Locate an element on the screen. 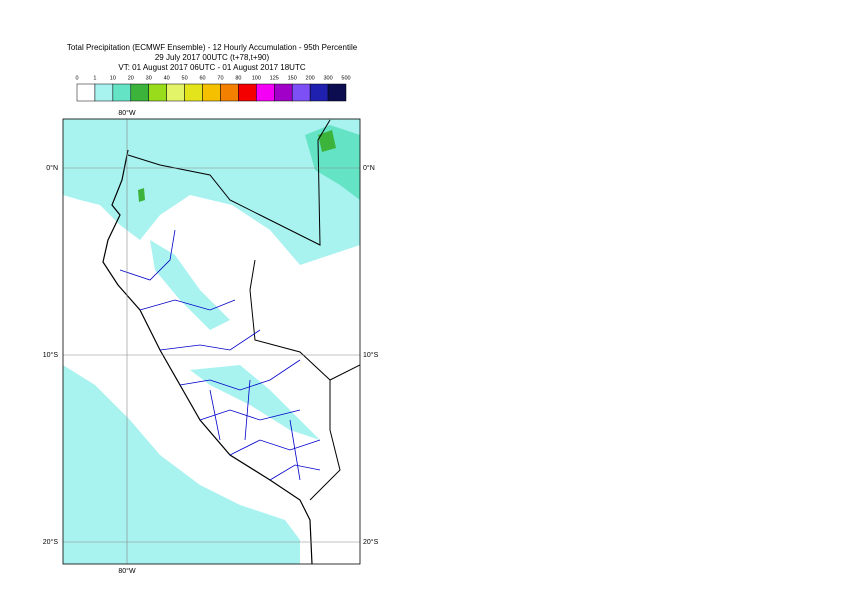  colorbar-label: 60 is located at coordinates (202, 78).